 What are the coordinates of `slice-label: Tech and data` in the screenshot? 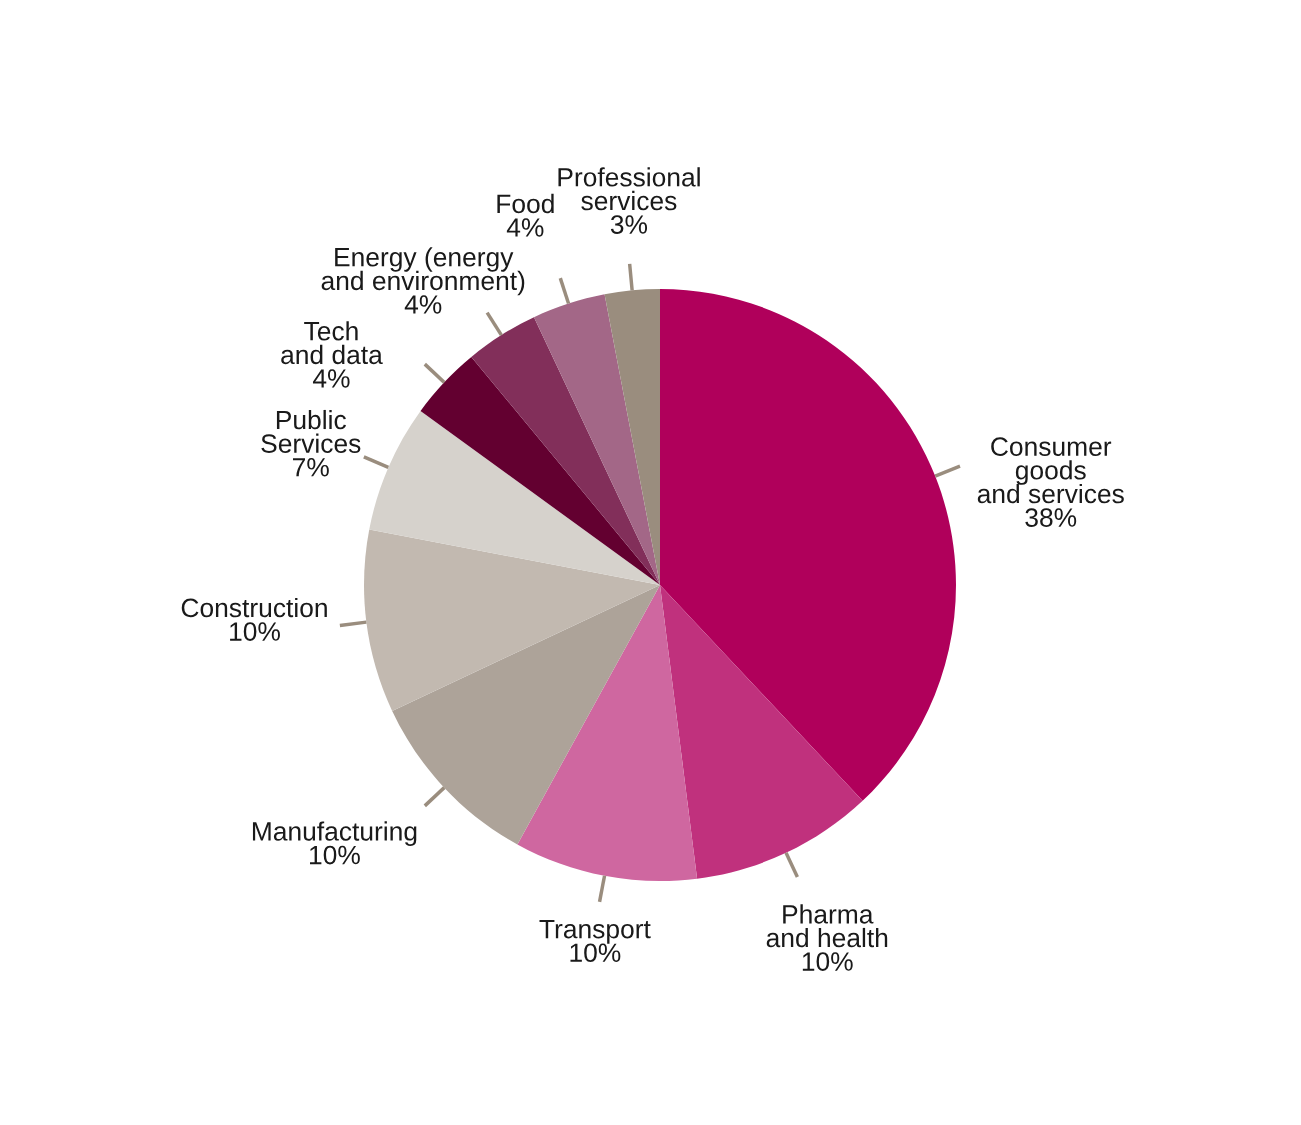 It's located at (332, 343).